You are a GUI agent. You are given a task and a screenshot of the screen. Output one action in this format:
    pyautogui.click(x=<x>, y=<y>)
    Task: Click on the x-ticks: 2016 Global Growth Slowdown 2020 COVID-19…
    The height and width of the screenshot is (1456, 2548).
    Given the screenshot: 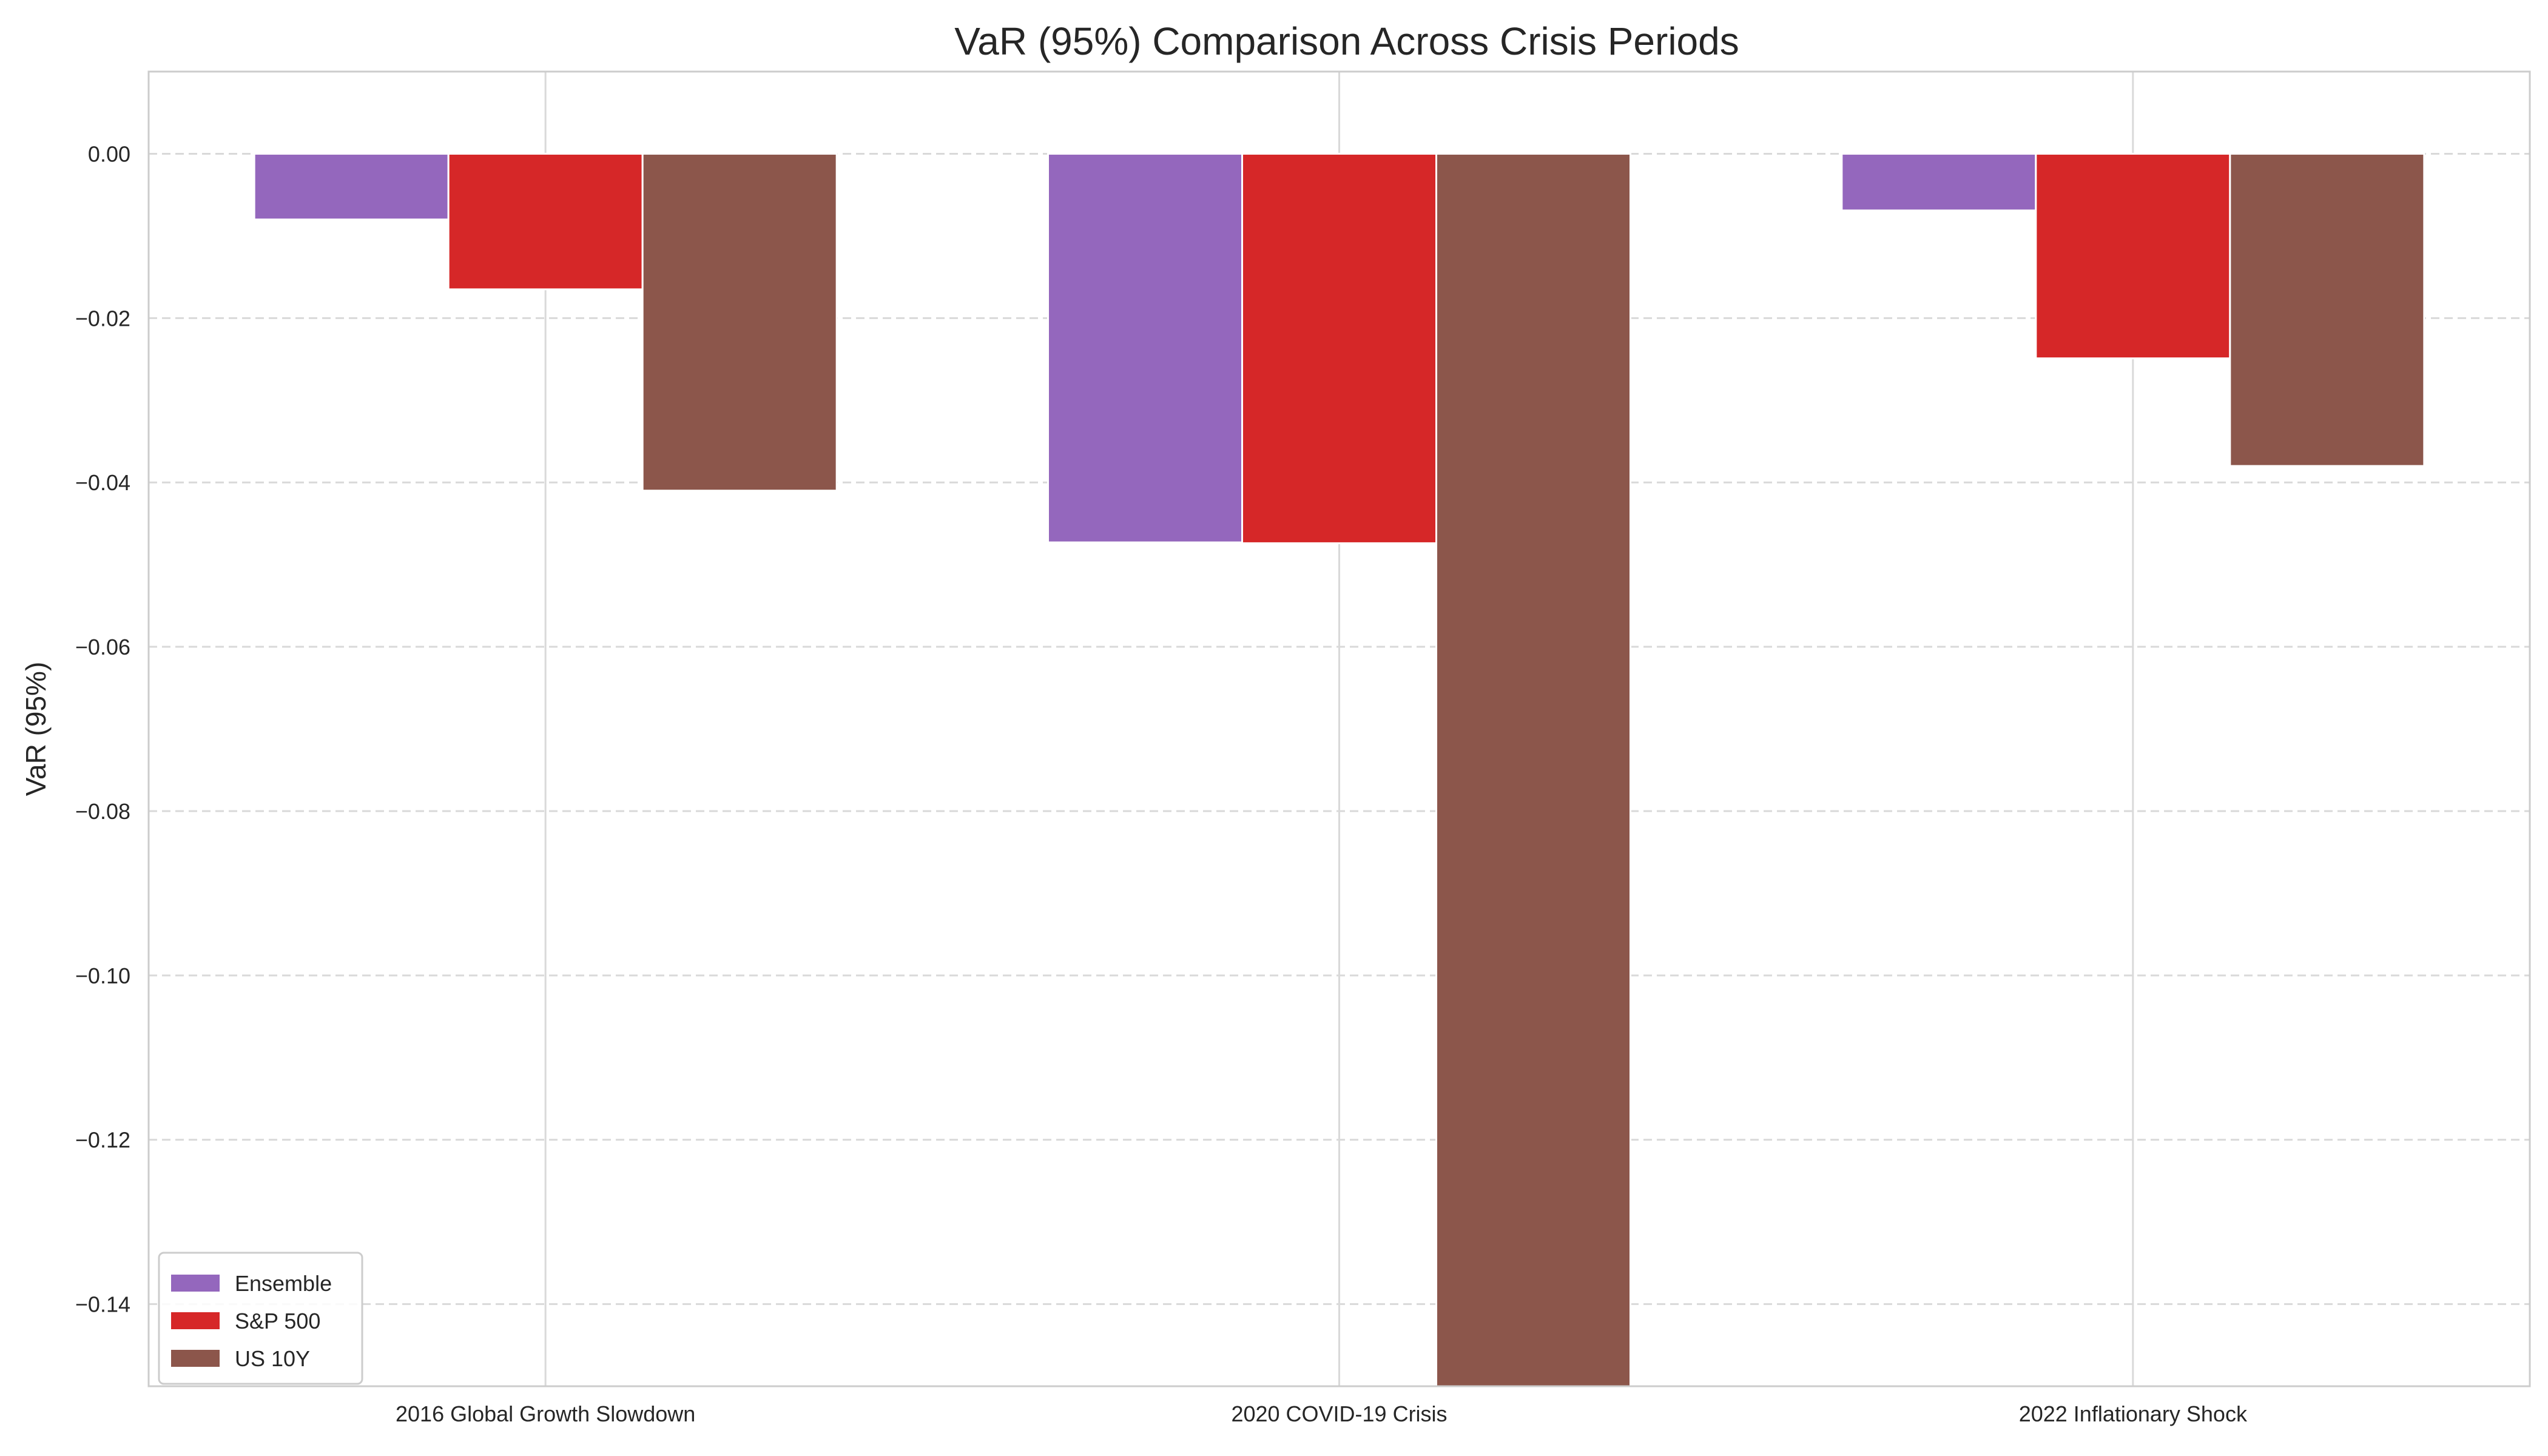 What is the action you would take?
    pyautogui.click(x=1322, y=1413)
    